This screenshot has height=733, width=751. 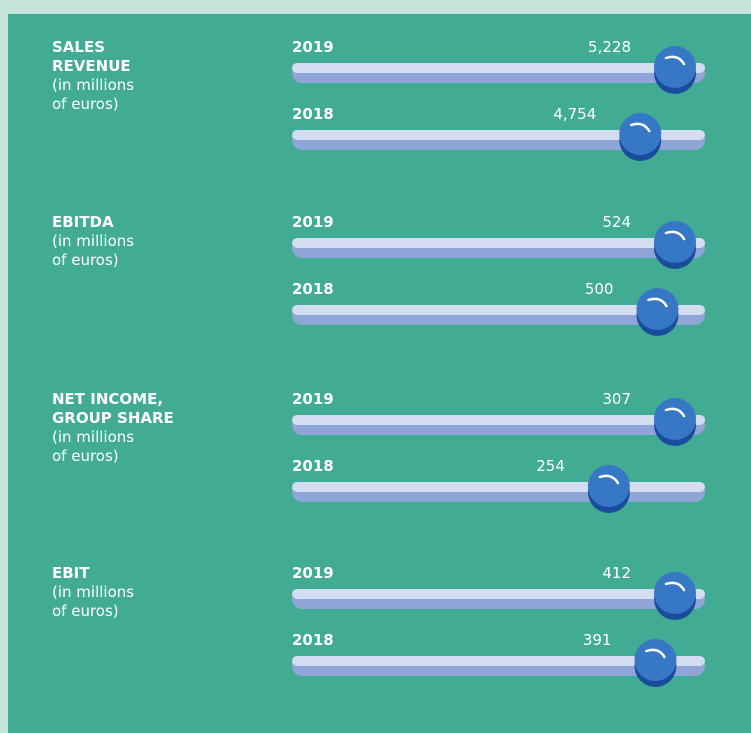 I want to click on metric-title: NET INCOME,, so click(x=107, y=399).